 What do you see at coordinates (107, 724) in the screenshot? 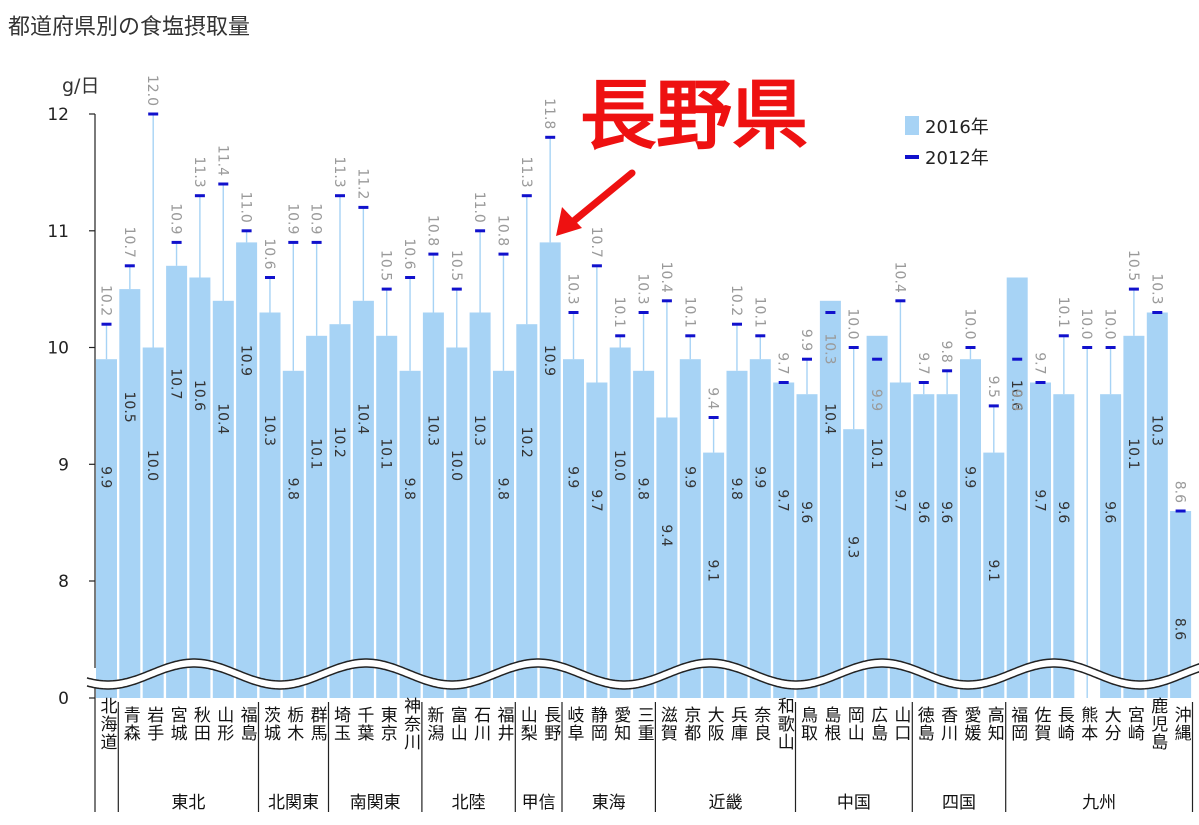
I see `category-label: 北海道` at bounding box center [107, 724].